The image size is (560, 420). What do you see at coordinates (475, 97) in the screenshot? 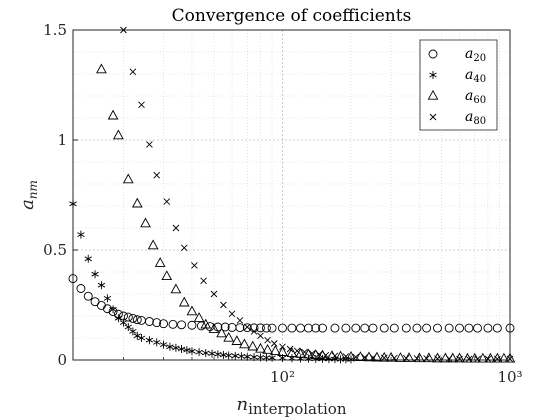
I see `legend-label: a60` at bounding box center [475, 97].